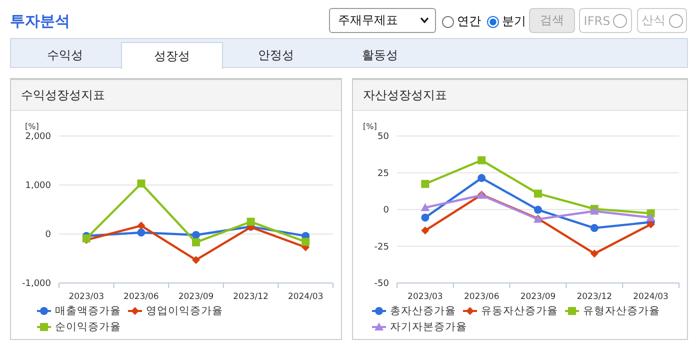 This screenshot has width=697, height=342. I want to click on legend-label: 유동자산증가율, so click(519, 311).